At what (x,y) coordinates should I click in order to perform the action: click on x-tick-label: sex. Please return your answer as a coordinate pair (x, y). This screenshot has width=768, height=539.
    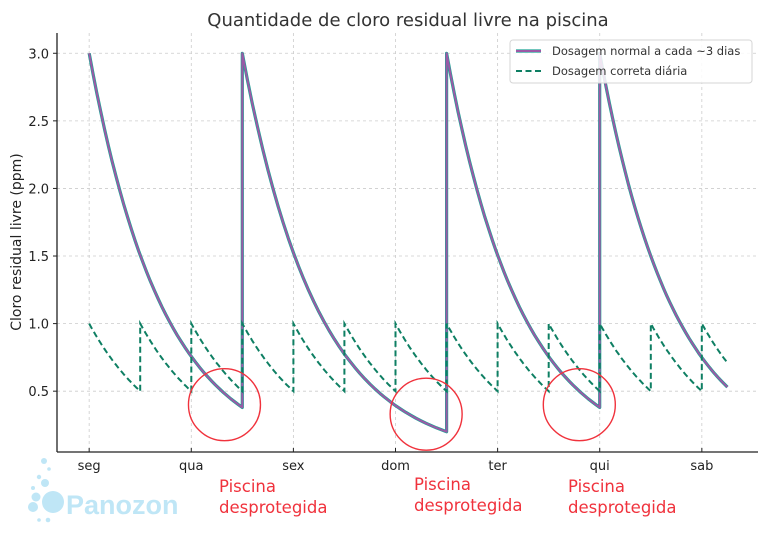
    Looking at the image, I should click on (293, 466).